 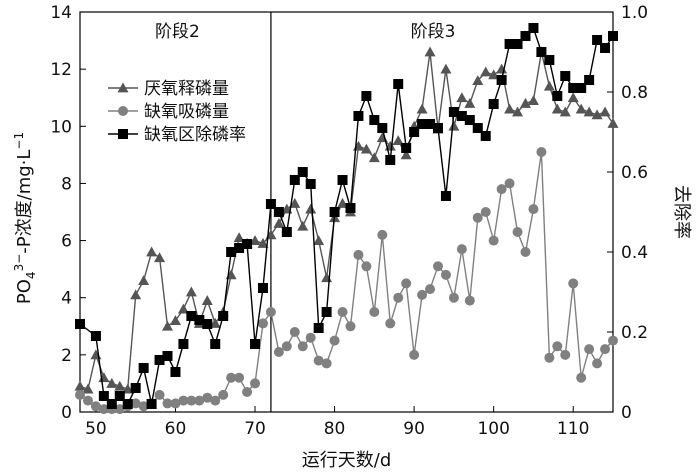 What do you see at coordinates (25, 218) in the screenshot?
I see `y-axis-title: PO43−-P浓度/mg·L−1` at bounding box center [25, 218].